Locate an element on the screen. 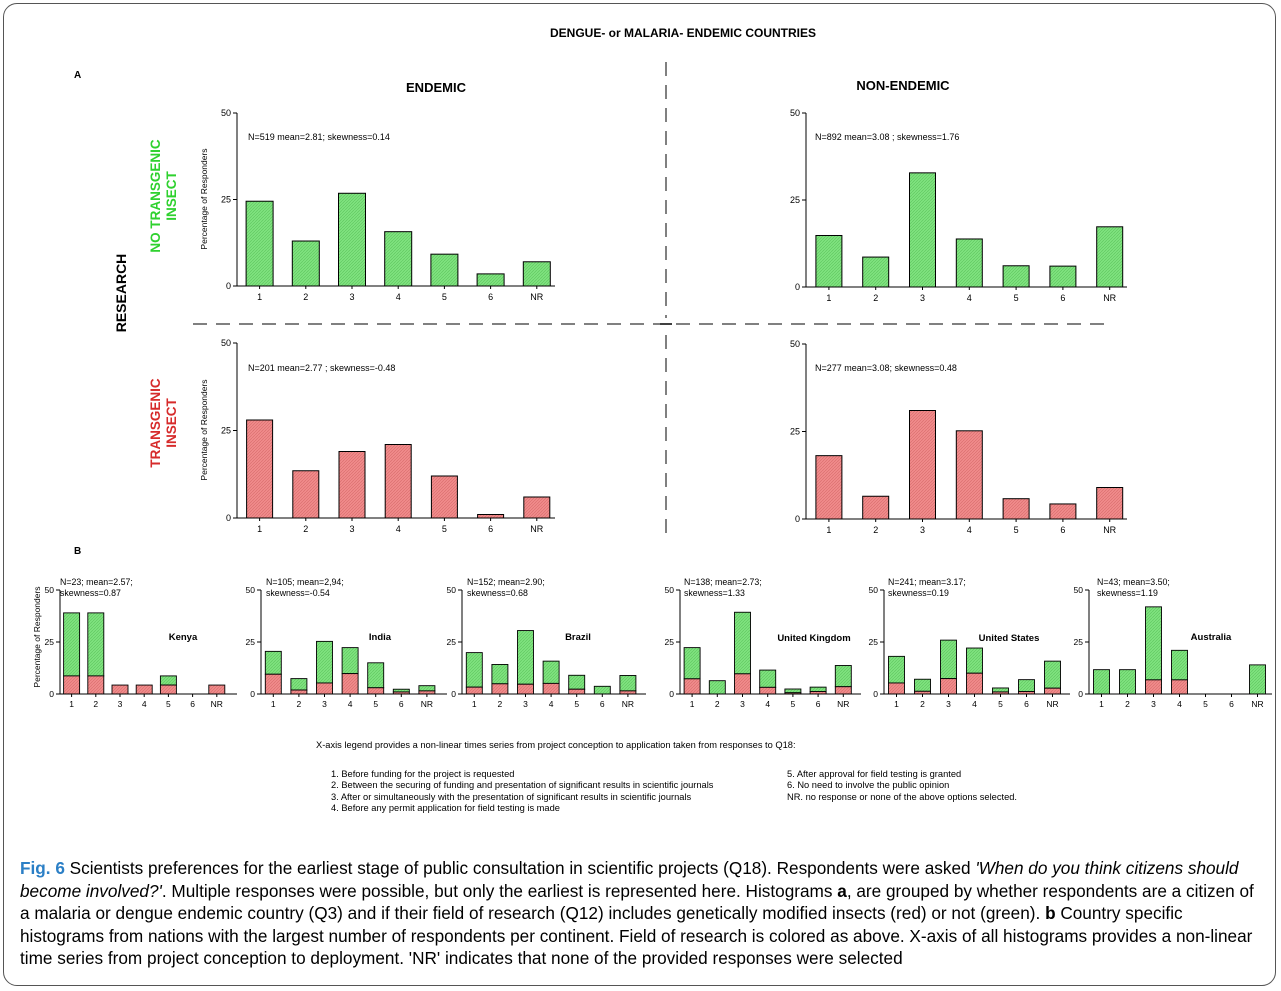 The image size is (1281, 991). chart-b-india-x-tick-label: 5 is located at coordinates (375, 704).